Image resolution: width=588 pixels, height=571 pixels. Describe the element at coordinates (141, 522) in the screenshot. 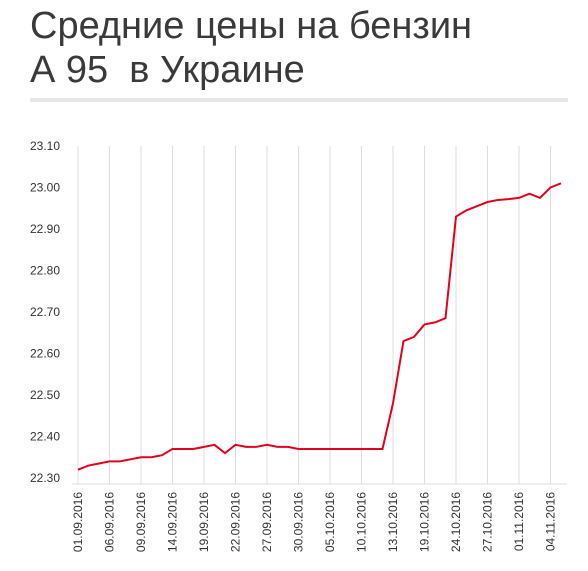

I see `x-tick-label: 09.09.2016` at that location.